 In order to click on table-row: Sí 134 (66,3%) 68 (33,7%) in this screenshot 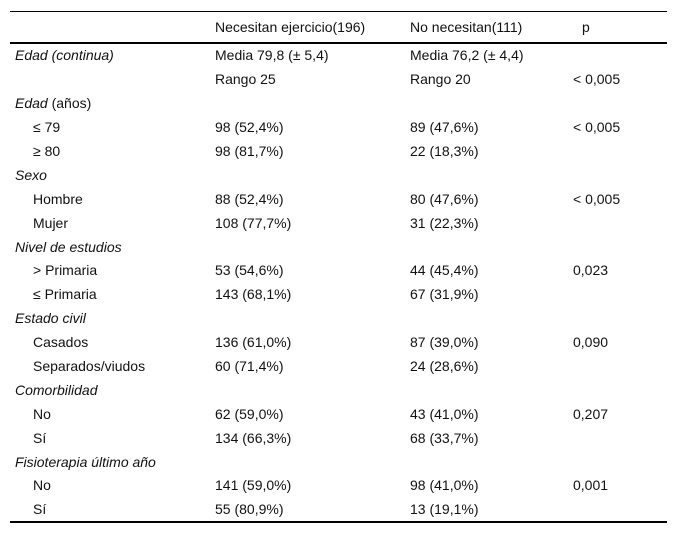, I will do `click(338, 438)`.